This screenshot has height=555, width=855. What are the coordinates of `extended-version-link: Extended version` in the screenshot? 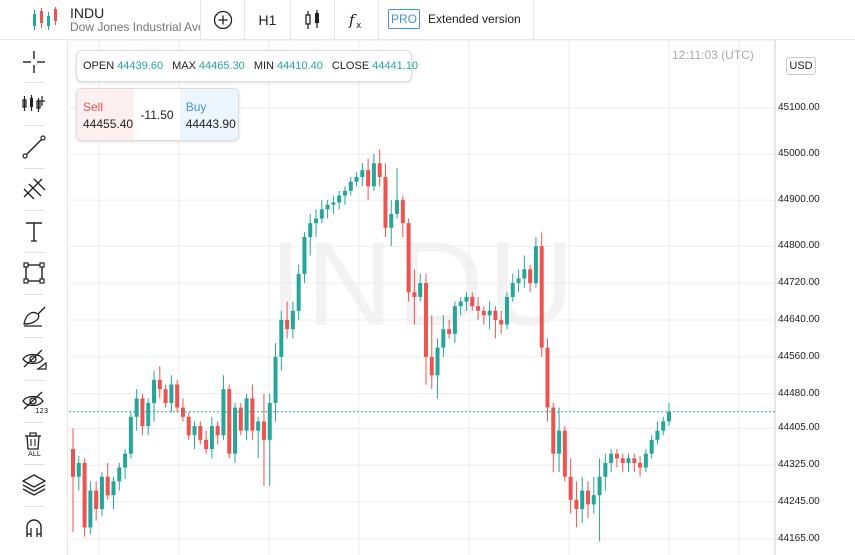 It's located at (474, 19).